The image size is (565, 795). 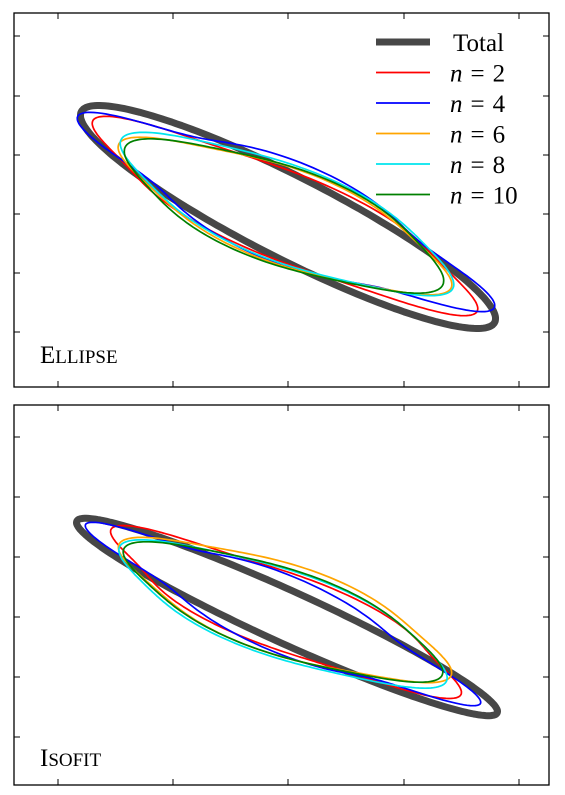 I want to click on series-n-8-top, so click(x=287, y=214).